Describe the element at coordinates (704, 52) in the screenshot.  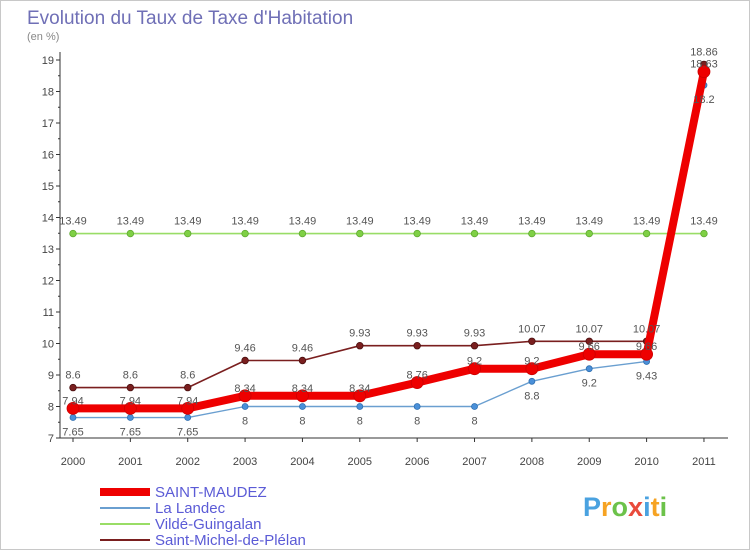
I see `data-label-saint-michel-de-pl-lan: 18.86` at that location.